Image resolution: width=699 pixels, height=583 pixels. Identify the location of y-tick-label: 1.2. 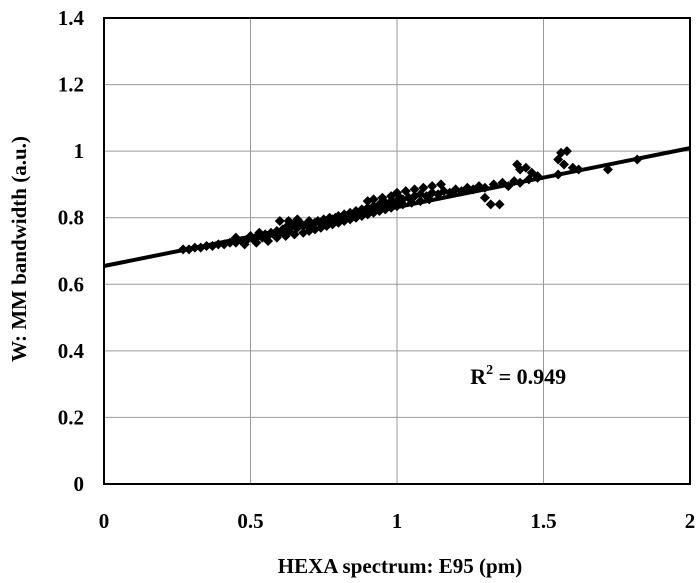
(71, 85).